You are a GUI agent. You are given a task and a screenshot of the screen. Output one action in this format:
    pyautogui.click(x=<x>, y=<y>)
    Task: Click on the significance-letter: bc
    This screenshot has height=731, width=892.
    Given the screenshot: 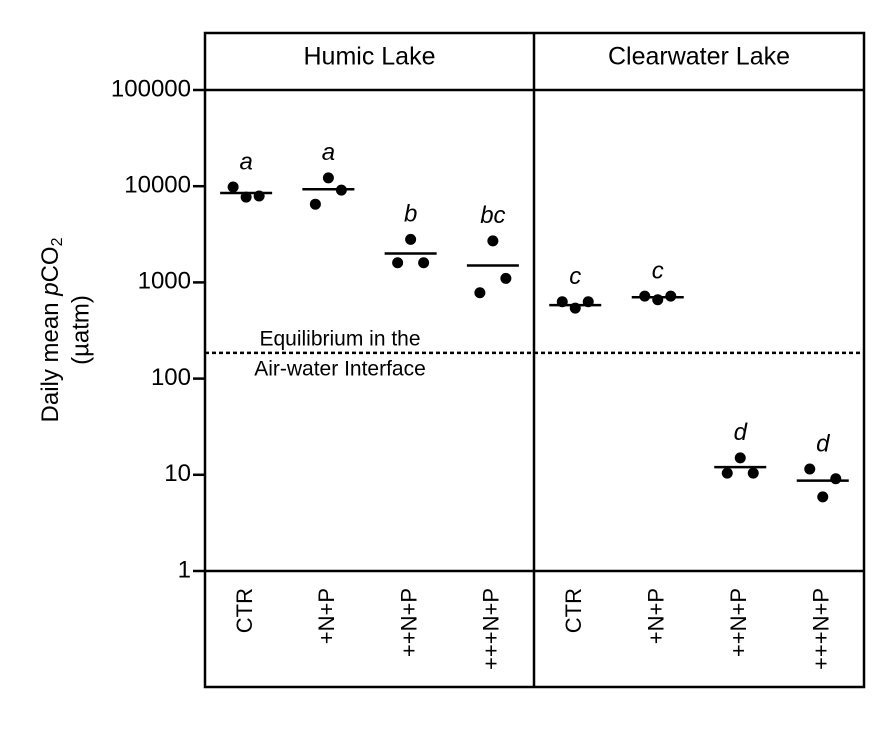 What is the action you would take?
    pyautogui.click(x=492, y=215)
    